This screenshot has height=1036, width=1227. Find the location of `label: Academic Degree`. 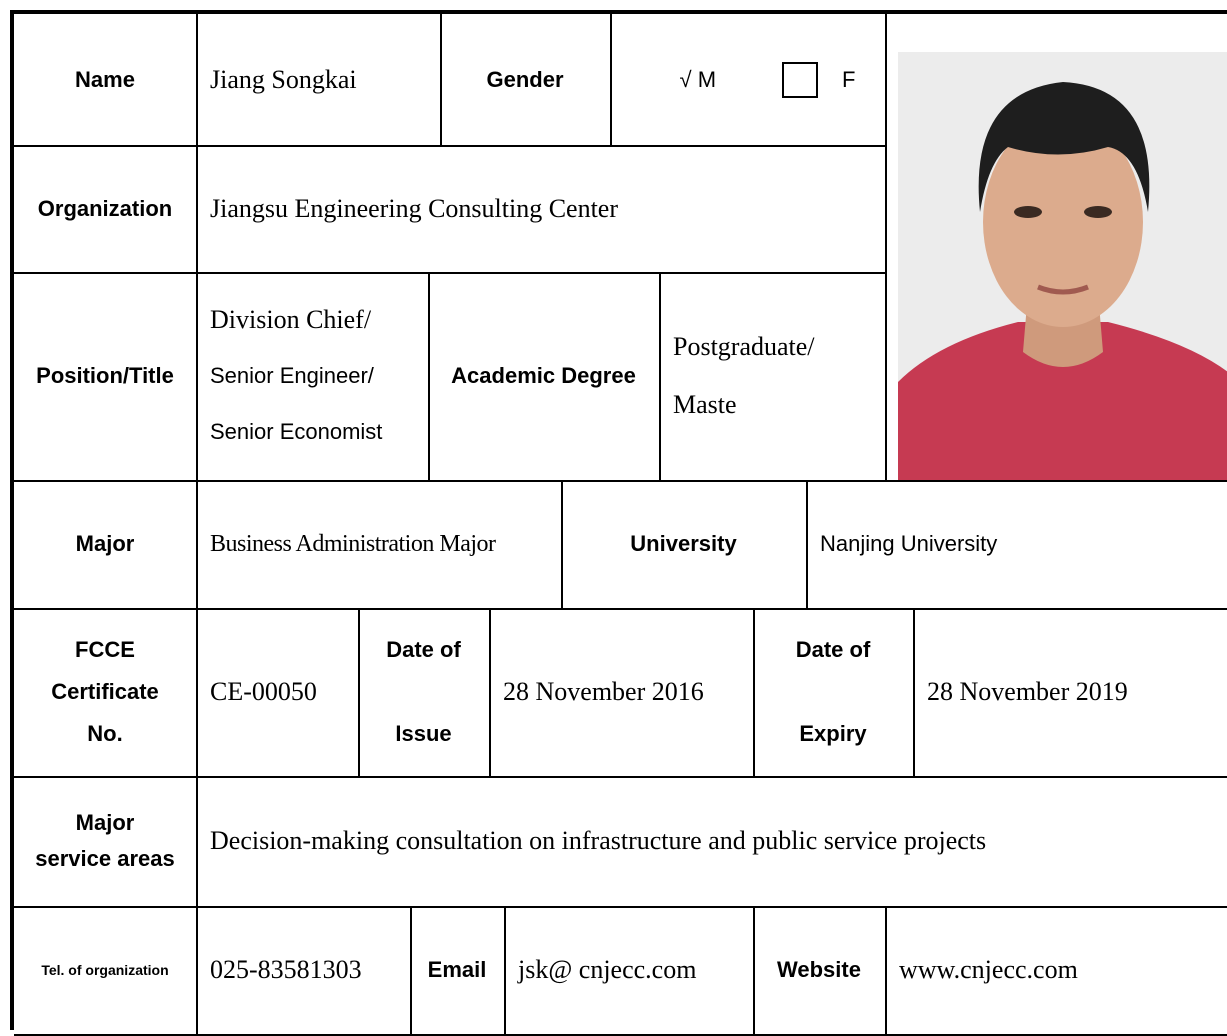

label: Academic Degree is located at coordinates (544, 377).